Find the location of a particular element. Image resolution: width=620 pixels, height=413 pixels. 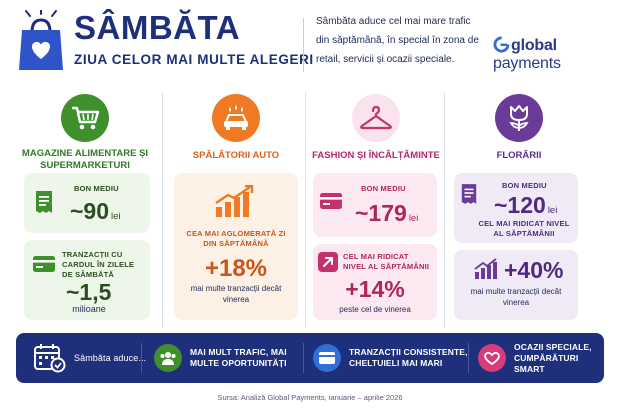

tulip-icon is located at coordinates (519, 118).